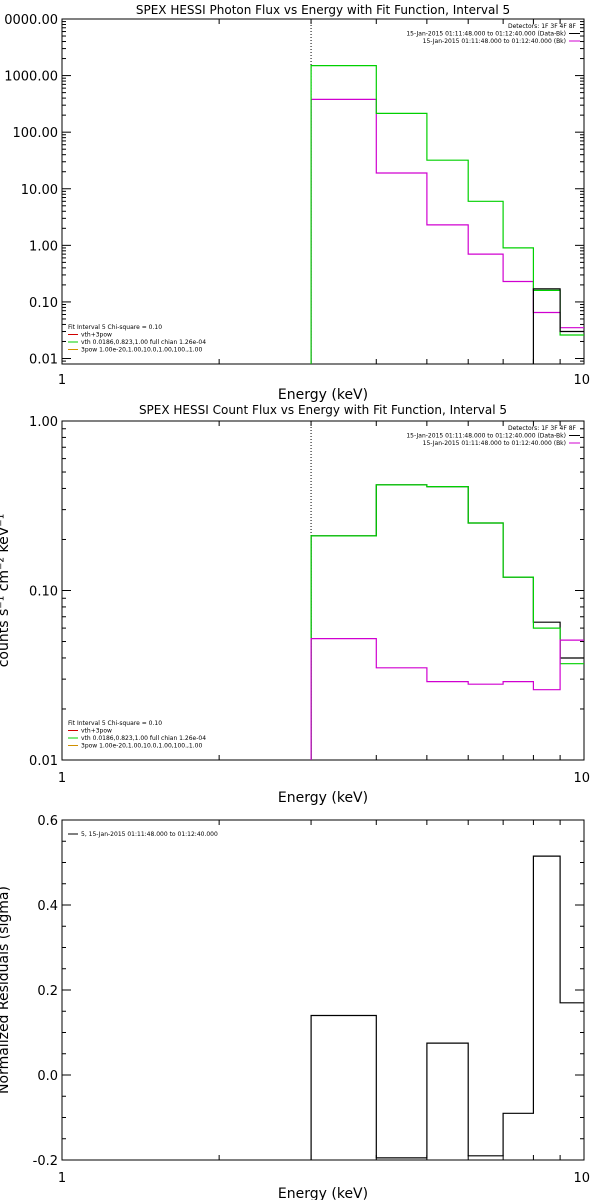 The width and height of the screenshot is (600, 1200). What do you see at coordinates (36, 133) in the screenshot?
I see `y-tick-label: 100.00` at bounding box center [36, 133].